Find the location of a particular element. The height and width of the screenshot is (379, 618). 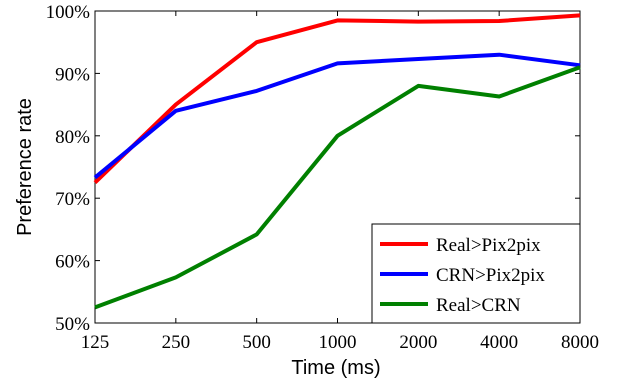

x-tick-label: 2000 is located at coordinates (418, 342).